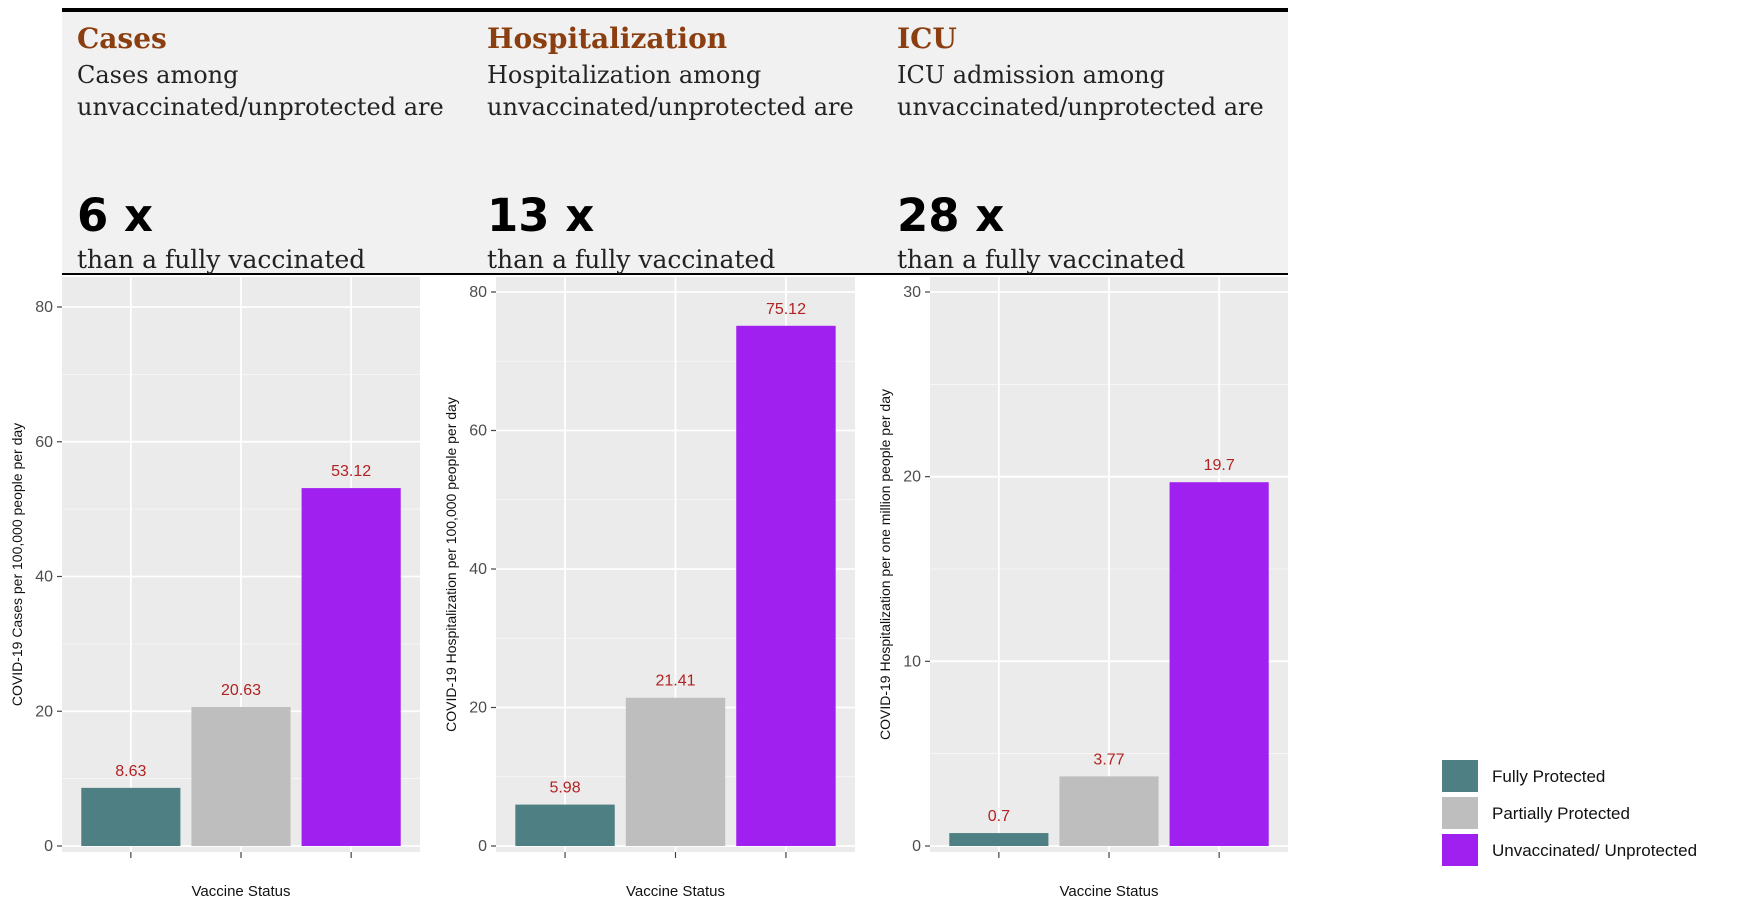  Describe the element at coordinates (115, 215) in the screenshot. I see `header-multiplier: 6 x` at that location.